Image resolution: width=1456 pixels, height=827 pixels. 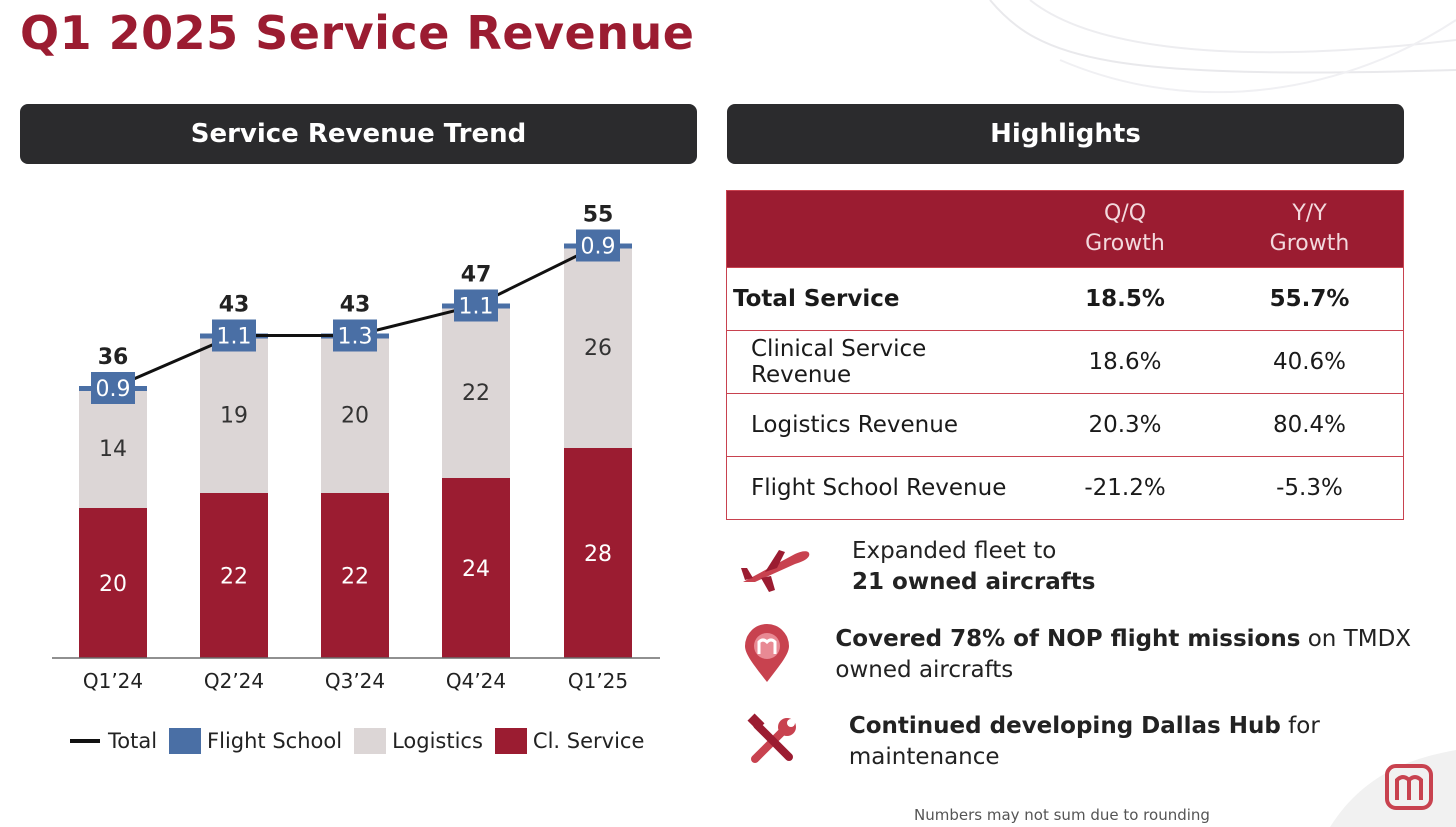 I want to click on legend-label-cl-service: Cl. Service, so click(x=588, y=741).